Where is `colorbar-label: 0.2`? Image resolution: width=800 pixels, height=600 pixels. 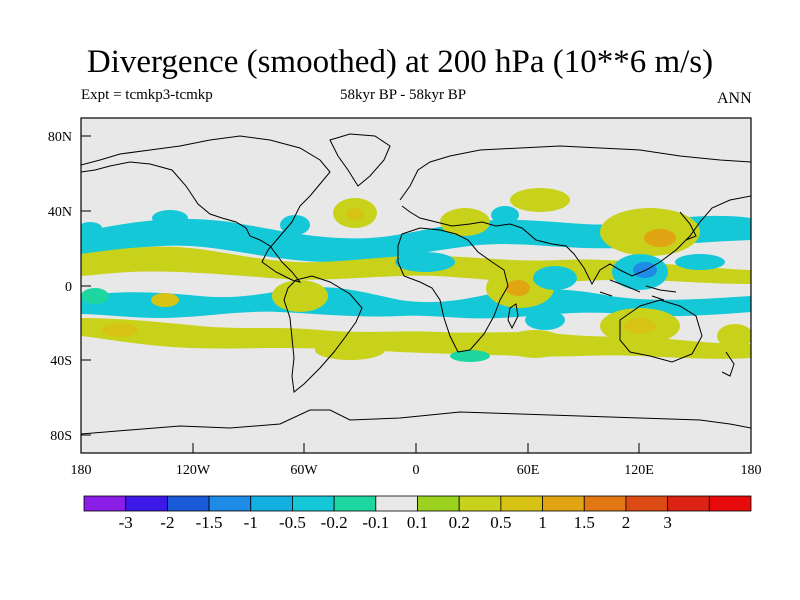 colorbar-label: 0.2 is located at coordinates (459, 522).